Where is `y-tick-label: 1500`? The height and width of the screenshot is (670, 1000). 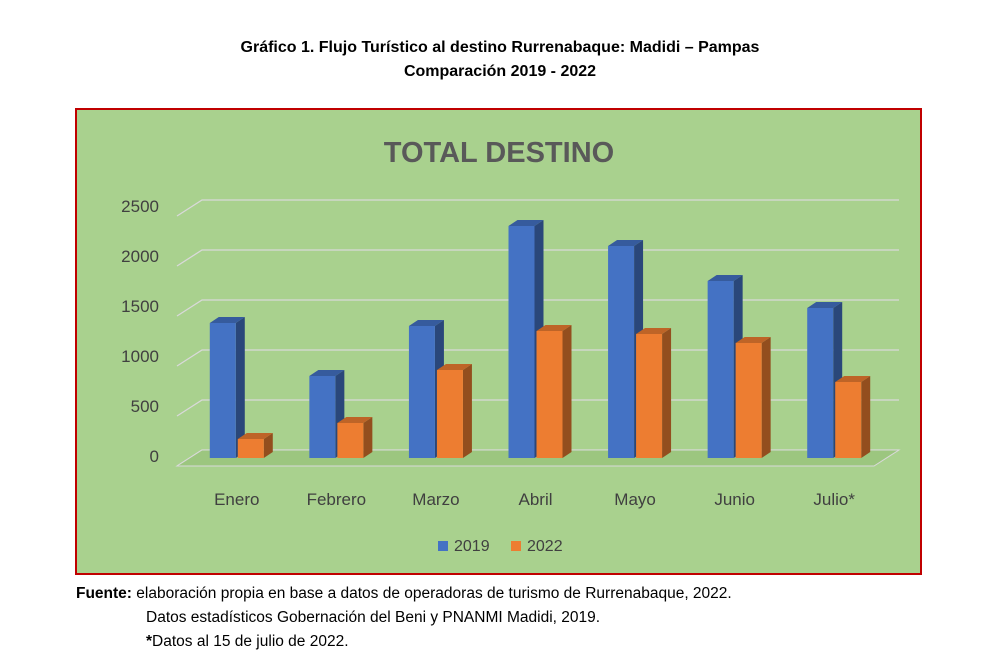
y-tick-label: 1500 is located at coordinates (140, 306).